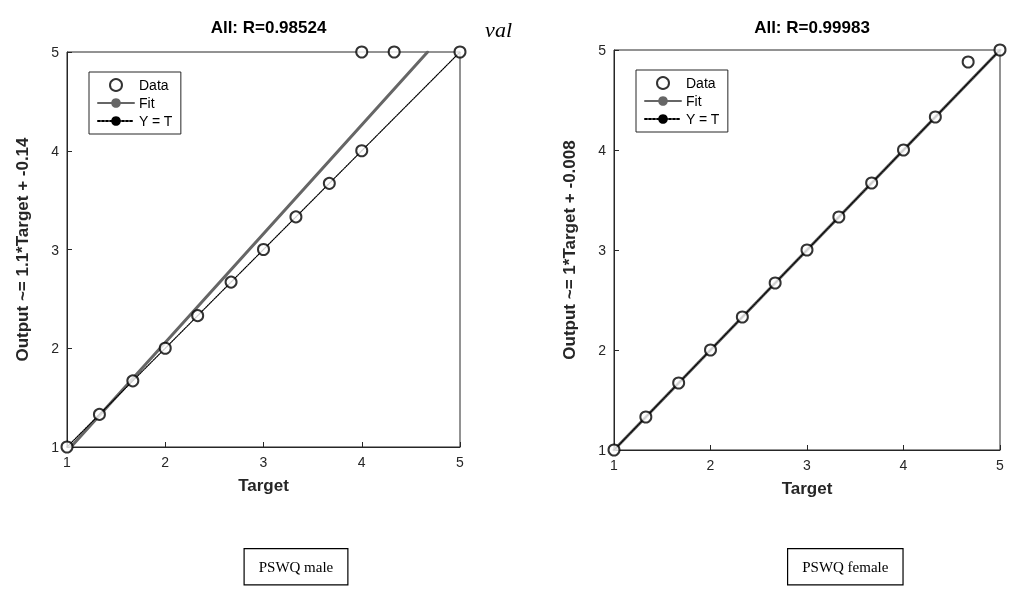 This screenshot has height=608, width=1014. What do you see at coordinates (22, 249) in the screenshot?
I see `y-axis-title: Output ~= 1.1*Target + -0.14` at bounding box center [22, 249].